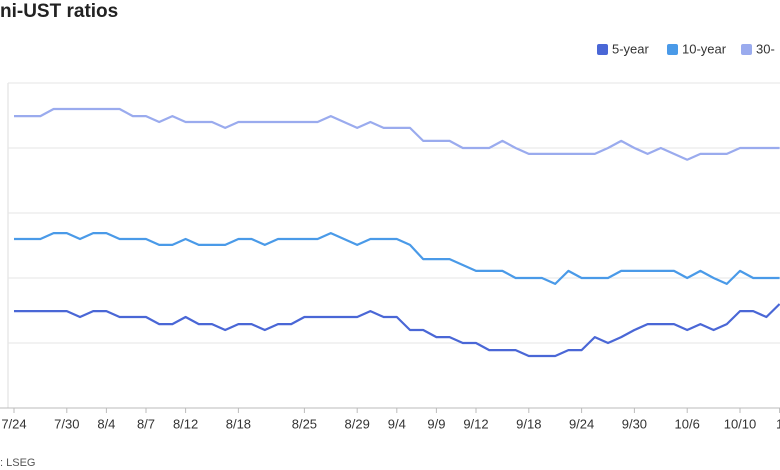 Image resolution: width=780 pixels, height=470 pixels. I want to click on chart-title: ni-UST ratios, so click(59, 11).